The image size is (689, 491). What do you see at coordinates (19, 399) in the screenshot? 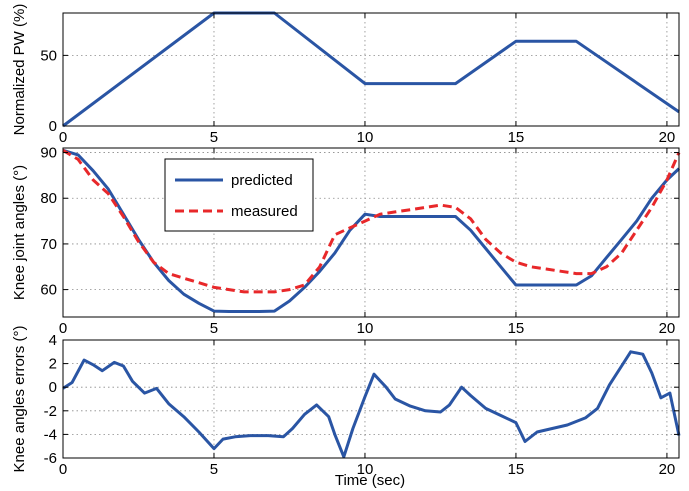
I see `y-axis-label: Knee angles errors (°)` at bounding box center [19, 399].